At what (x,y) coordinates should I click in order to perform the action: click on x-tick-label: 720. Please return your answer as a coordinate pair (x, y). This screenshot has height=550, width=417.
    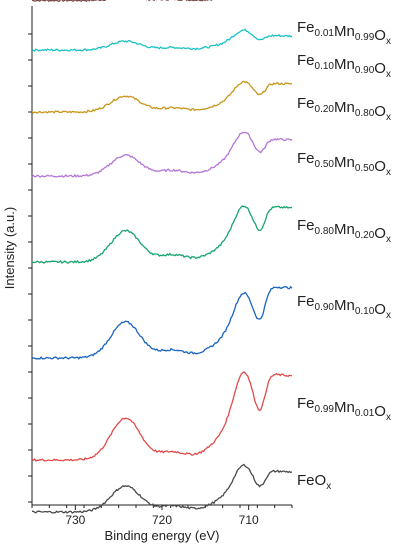
    Looking at the image, I should click on (162, 520).